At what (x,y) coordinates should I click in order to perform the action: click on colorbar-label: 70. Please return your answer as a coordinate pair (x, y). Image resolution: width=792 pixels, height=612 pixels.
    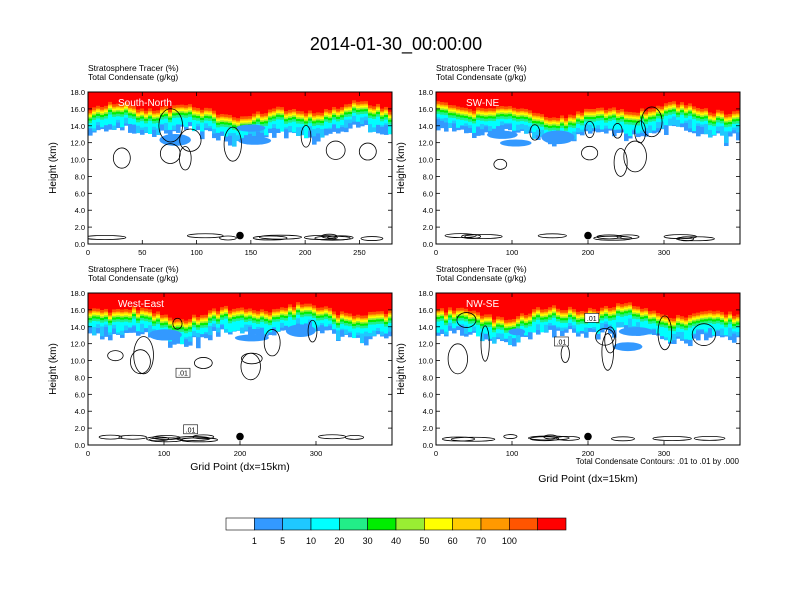
    Looking at the image, I should click on (481, 541).